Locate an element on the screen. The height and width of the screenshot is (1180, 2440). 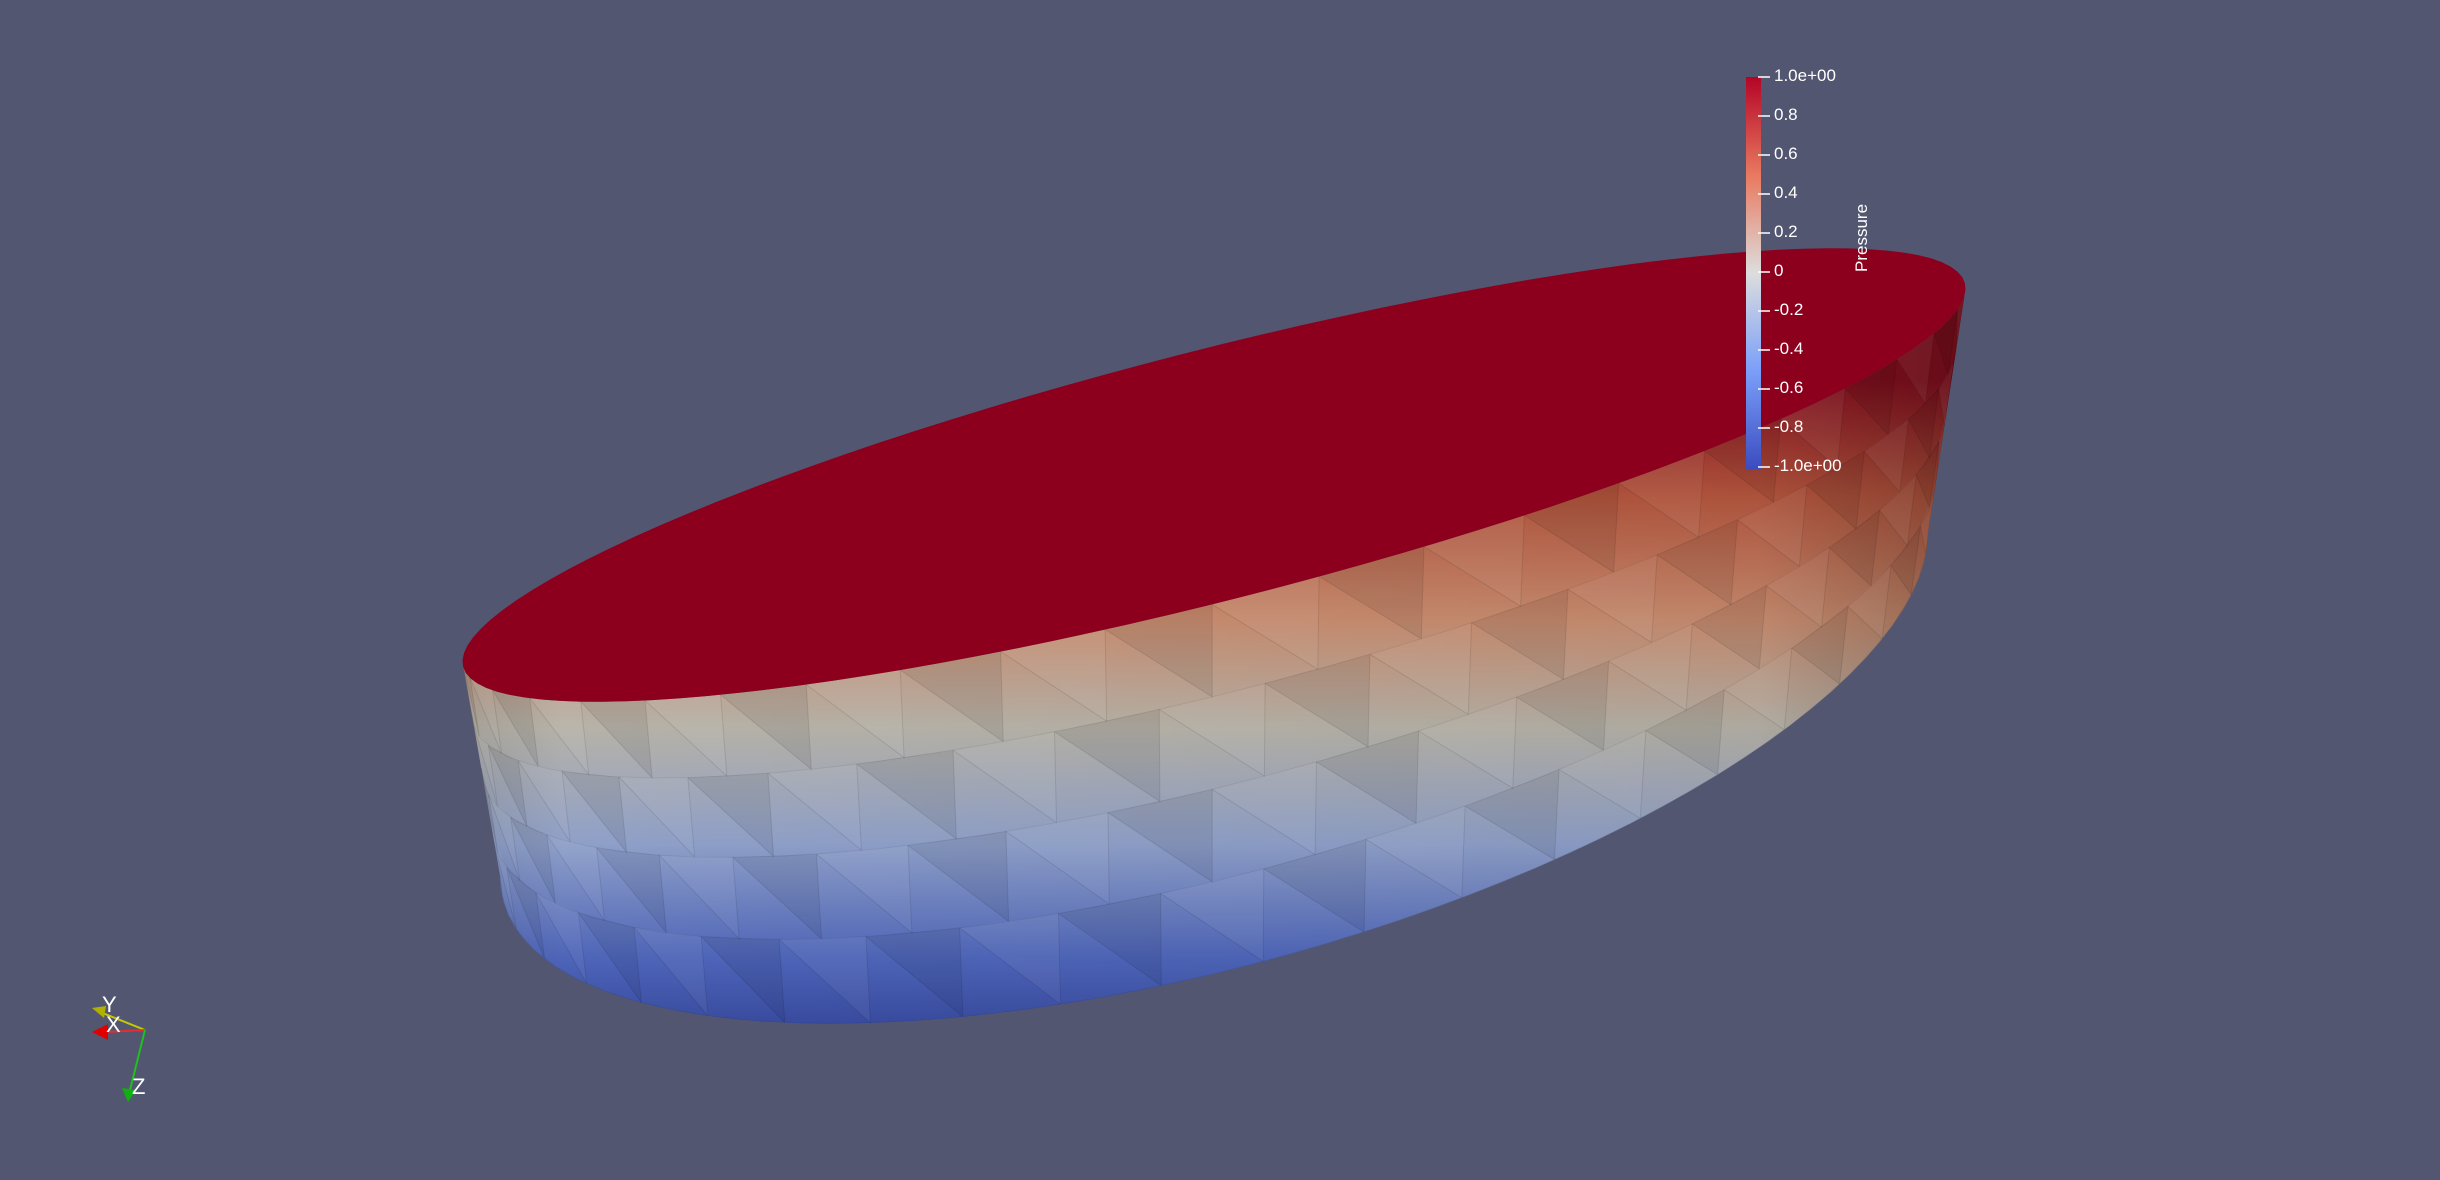
colorbar-ticks is located at coordinates (1764, 272).